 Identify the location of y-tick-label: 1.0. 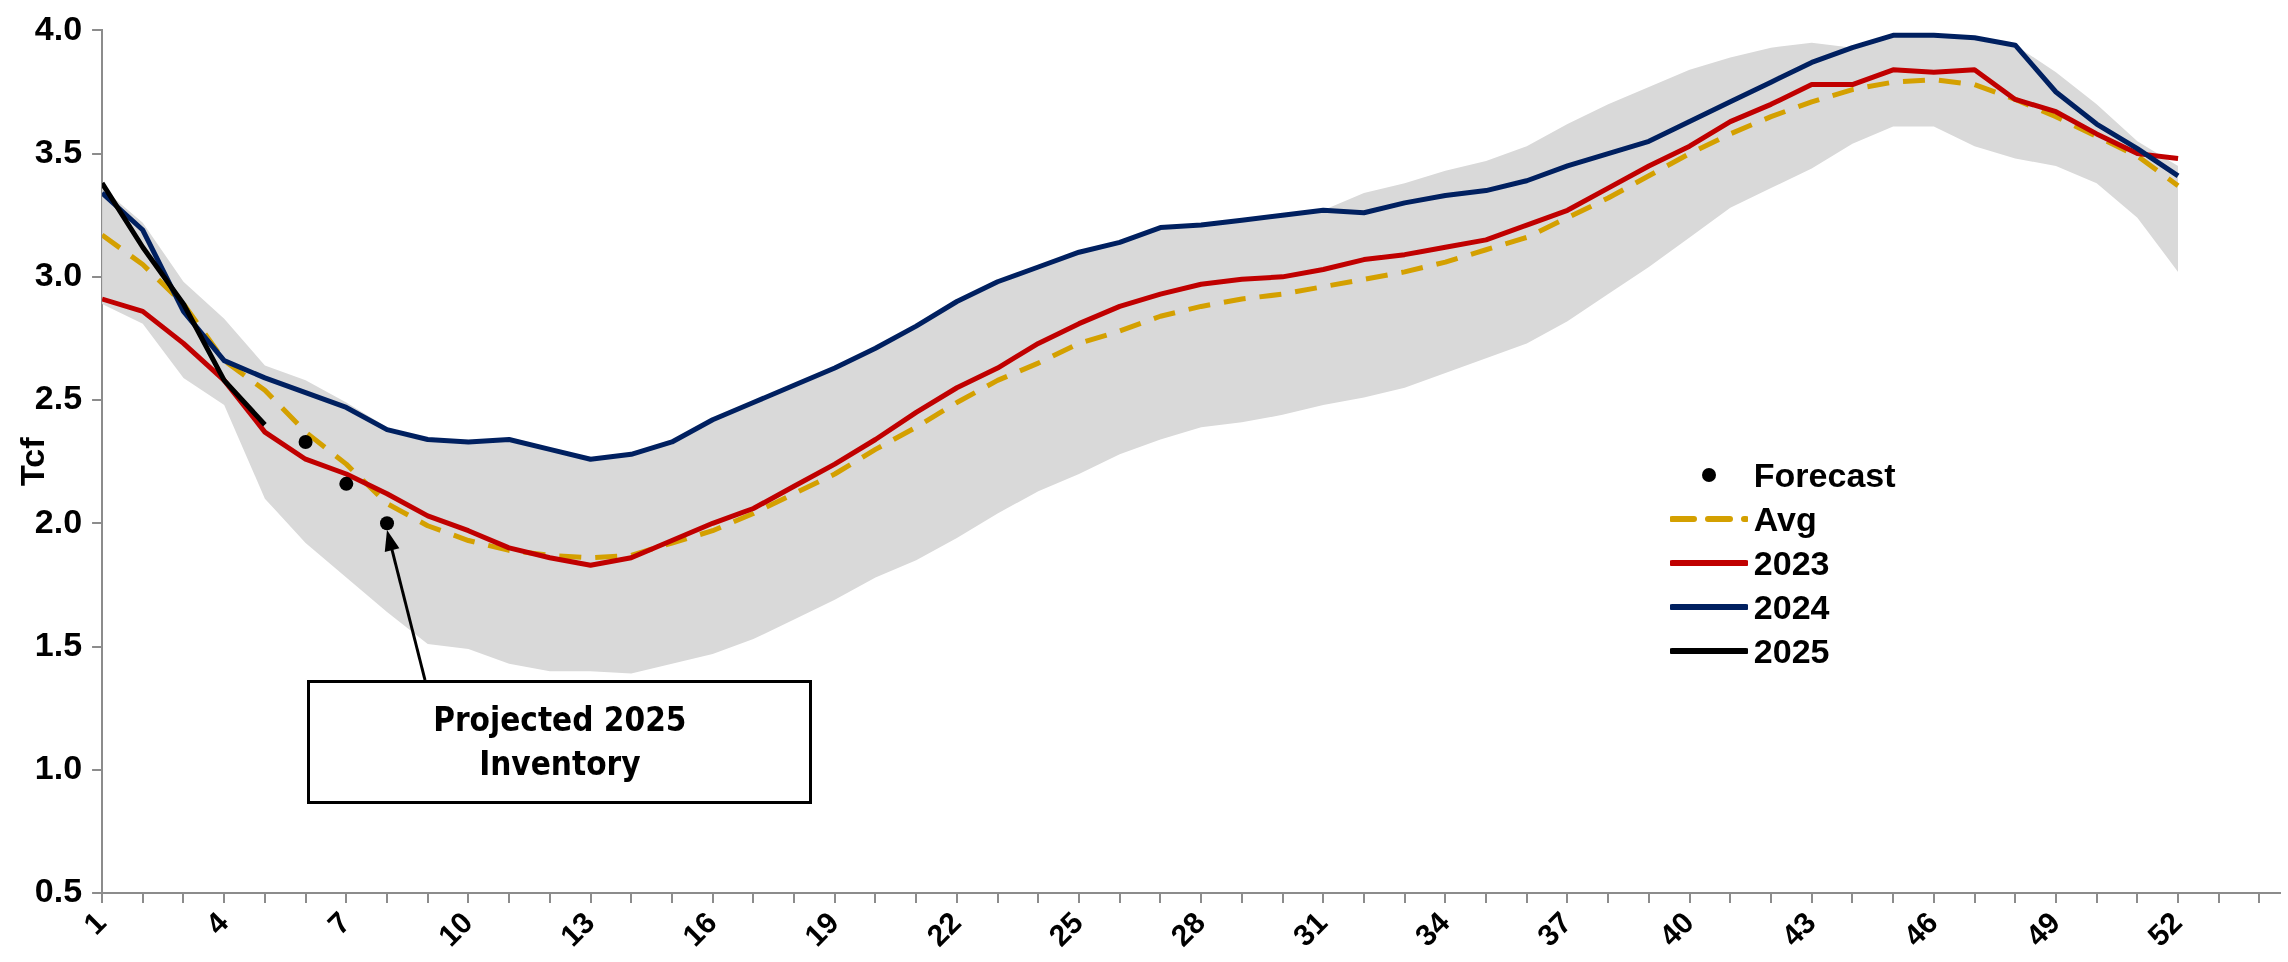
(58, 767).